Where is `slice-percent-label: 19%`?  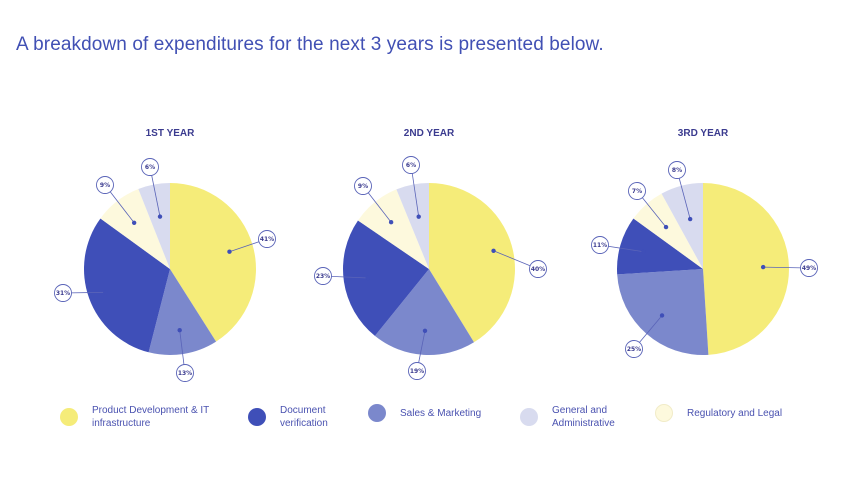
slice-percent-label: 19% is located at coordinates (417, 371).